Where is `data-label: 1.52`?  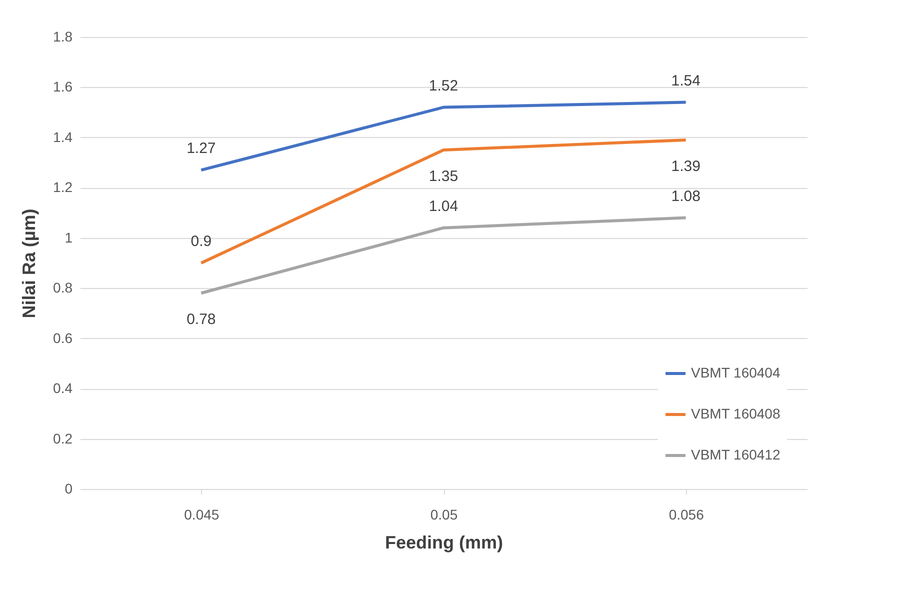
data-label: 1.52 is located at coordinates (443, 85).